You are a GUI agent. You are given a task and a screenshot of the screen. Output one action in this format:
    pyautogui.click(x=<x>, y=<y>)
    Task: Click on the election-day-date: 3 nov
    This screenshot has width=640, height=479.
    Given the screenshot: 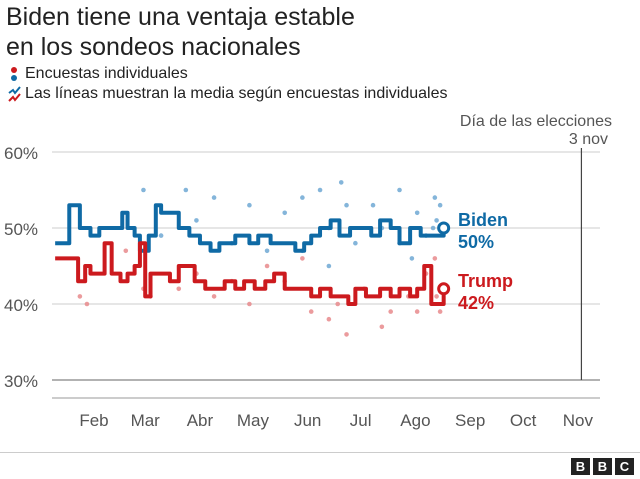 What is the action you would take?
    pyautogui.click(x=588, y=139)
    